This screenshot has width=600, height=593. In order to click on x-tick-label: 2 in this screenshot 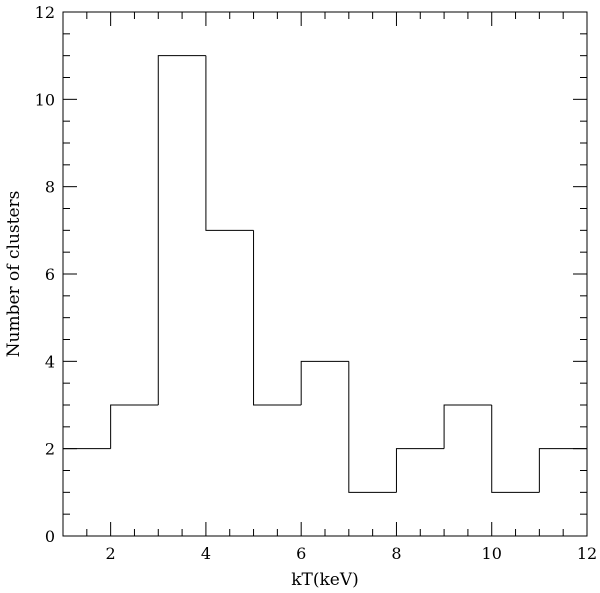, I will do `click(111, 553)`.